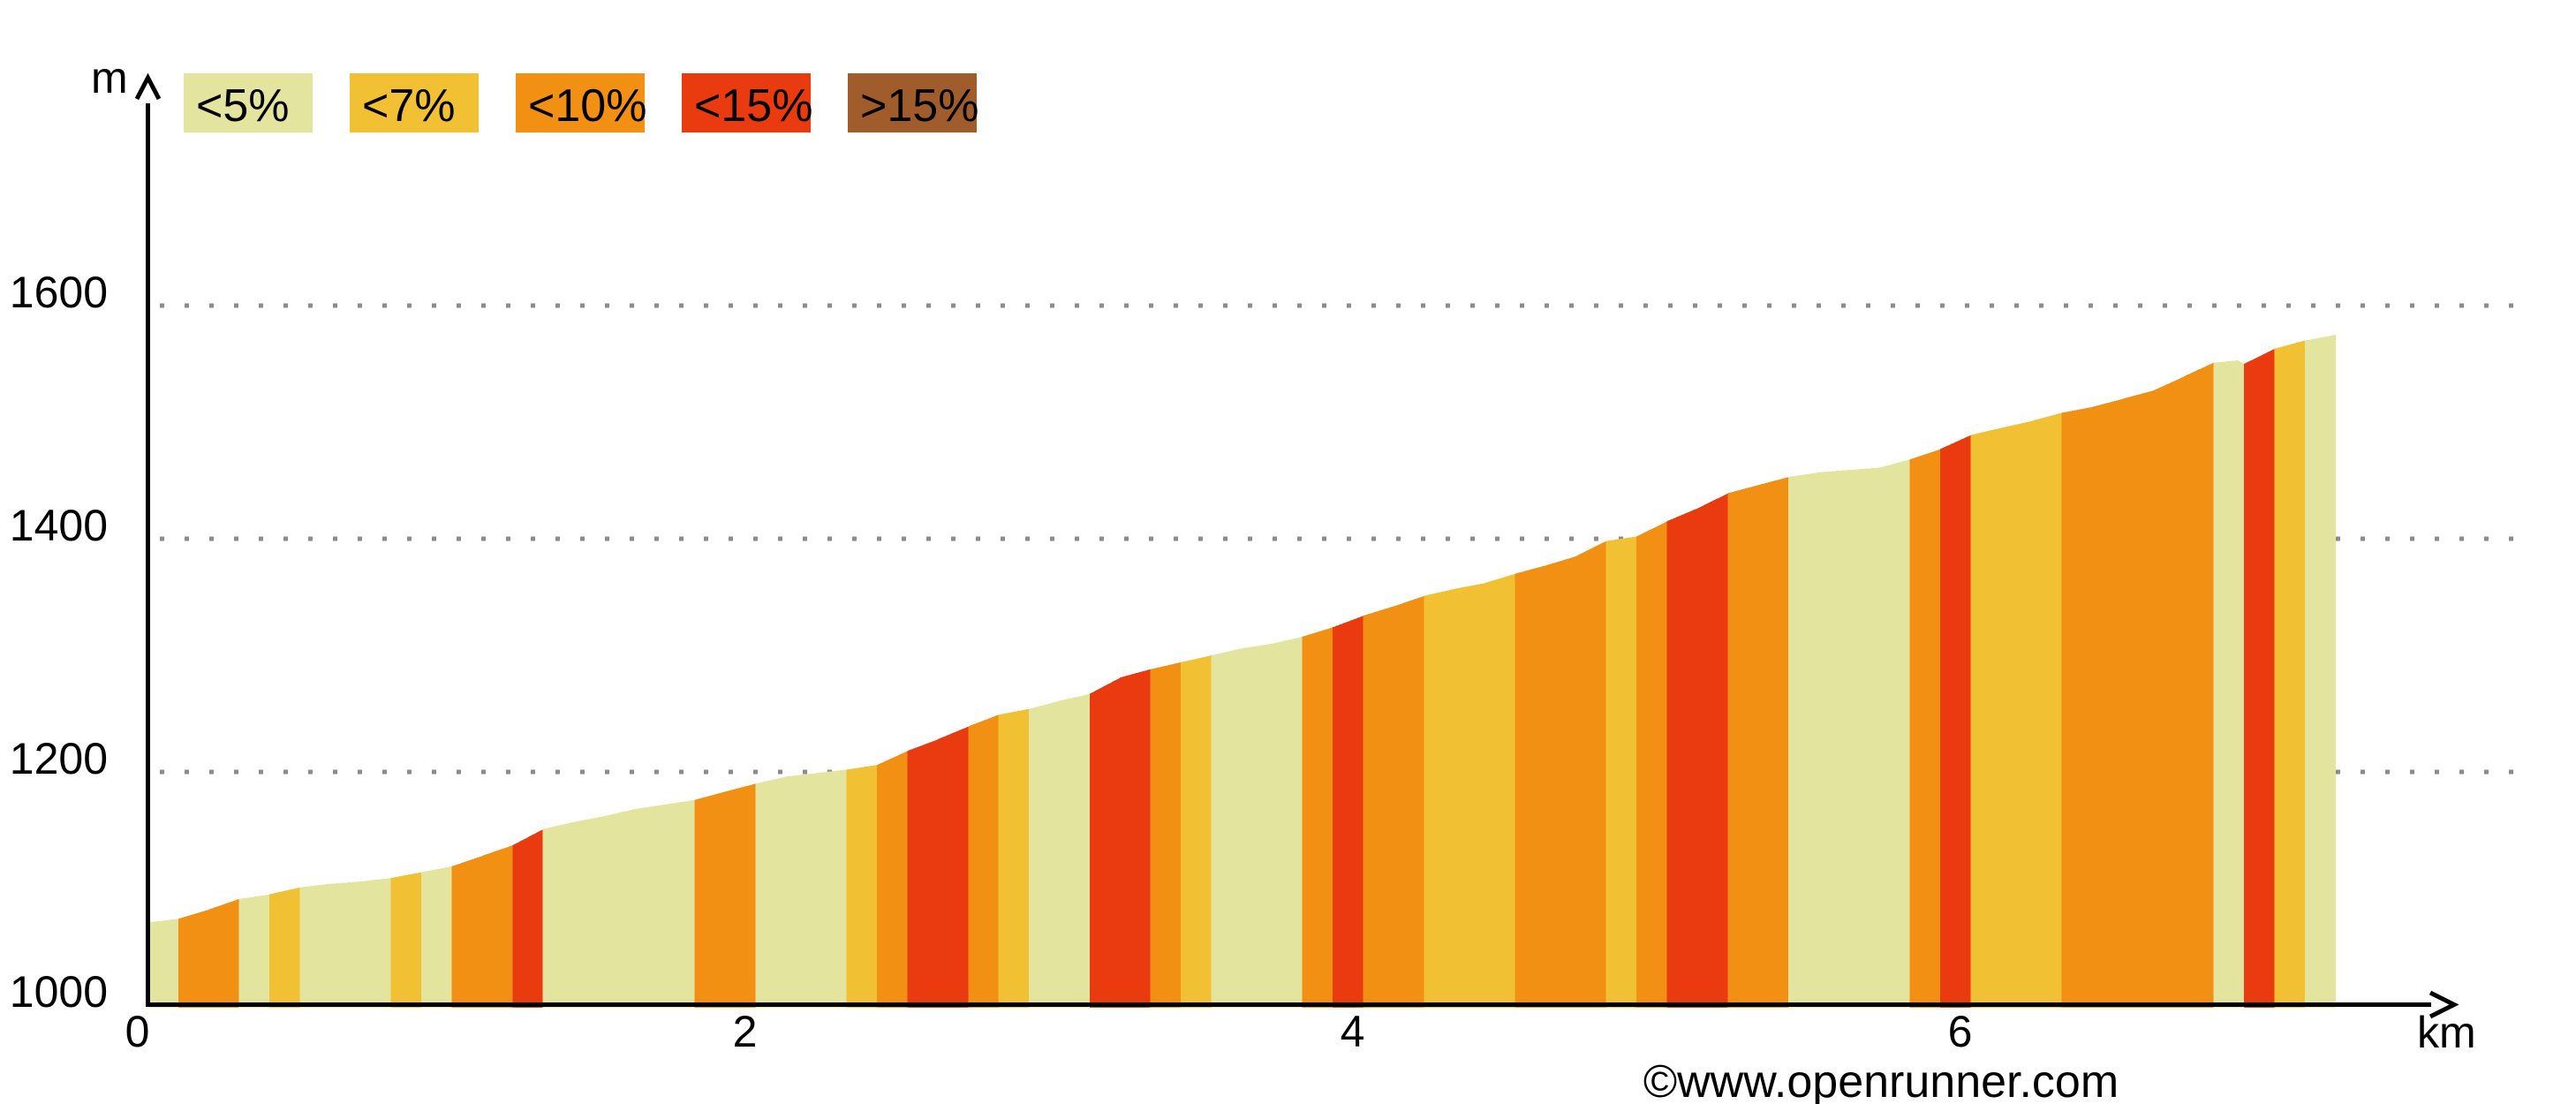 Image resolution: width=2576 pixels, height=1104 pixels. I want to click on y-tick-label-1200: 1200, so click(59, 758).